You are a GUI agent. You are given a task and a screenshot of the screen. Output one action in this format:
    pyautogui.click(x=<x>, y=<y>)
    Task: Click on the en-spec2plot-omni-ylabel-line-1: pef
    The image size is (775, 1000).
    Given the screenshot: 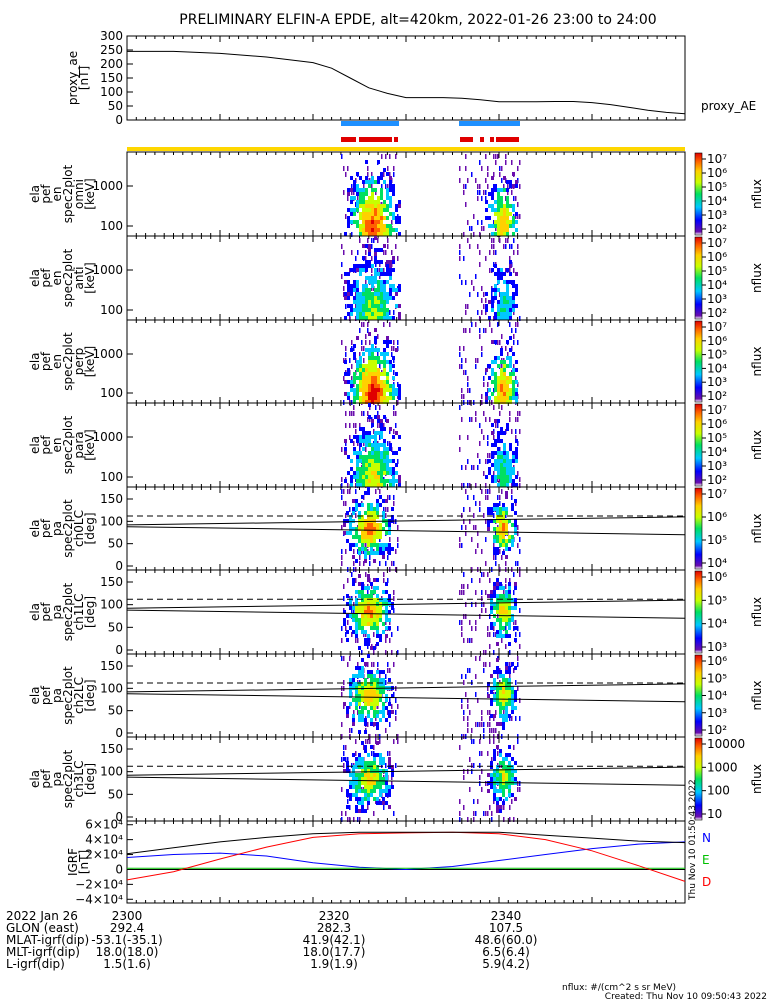 What is the action you would take?
    pyautogui.click(x=46, y=194)
    